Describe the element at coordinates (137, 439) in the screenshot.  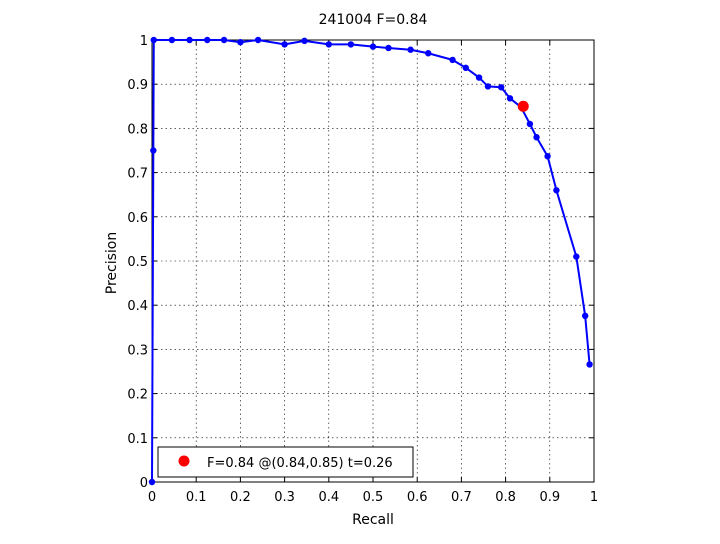
I see `y-tick-label: 0.1` at that location.